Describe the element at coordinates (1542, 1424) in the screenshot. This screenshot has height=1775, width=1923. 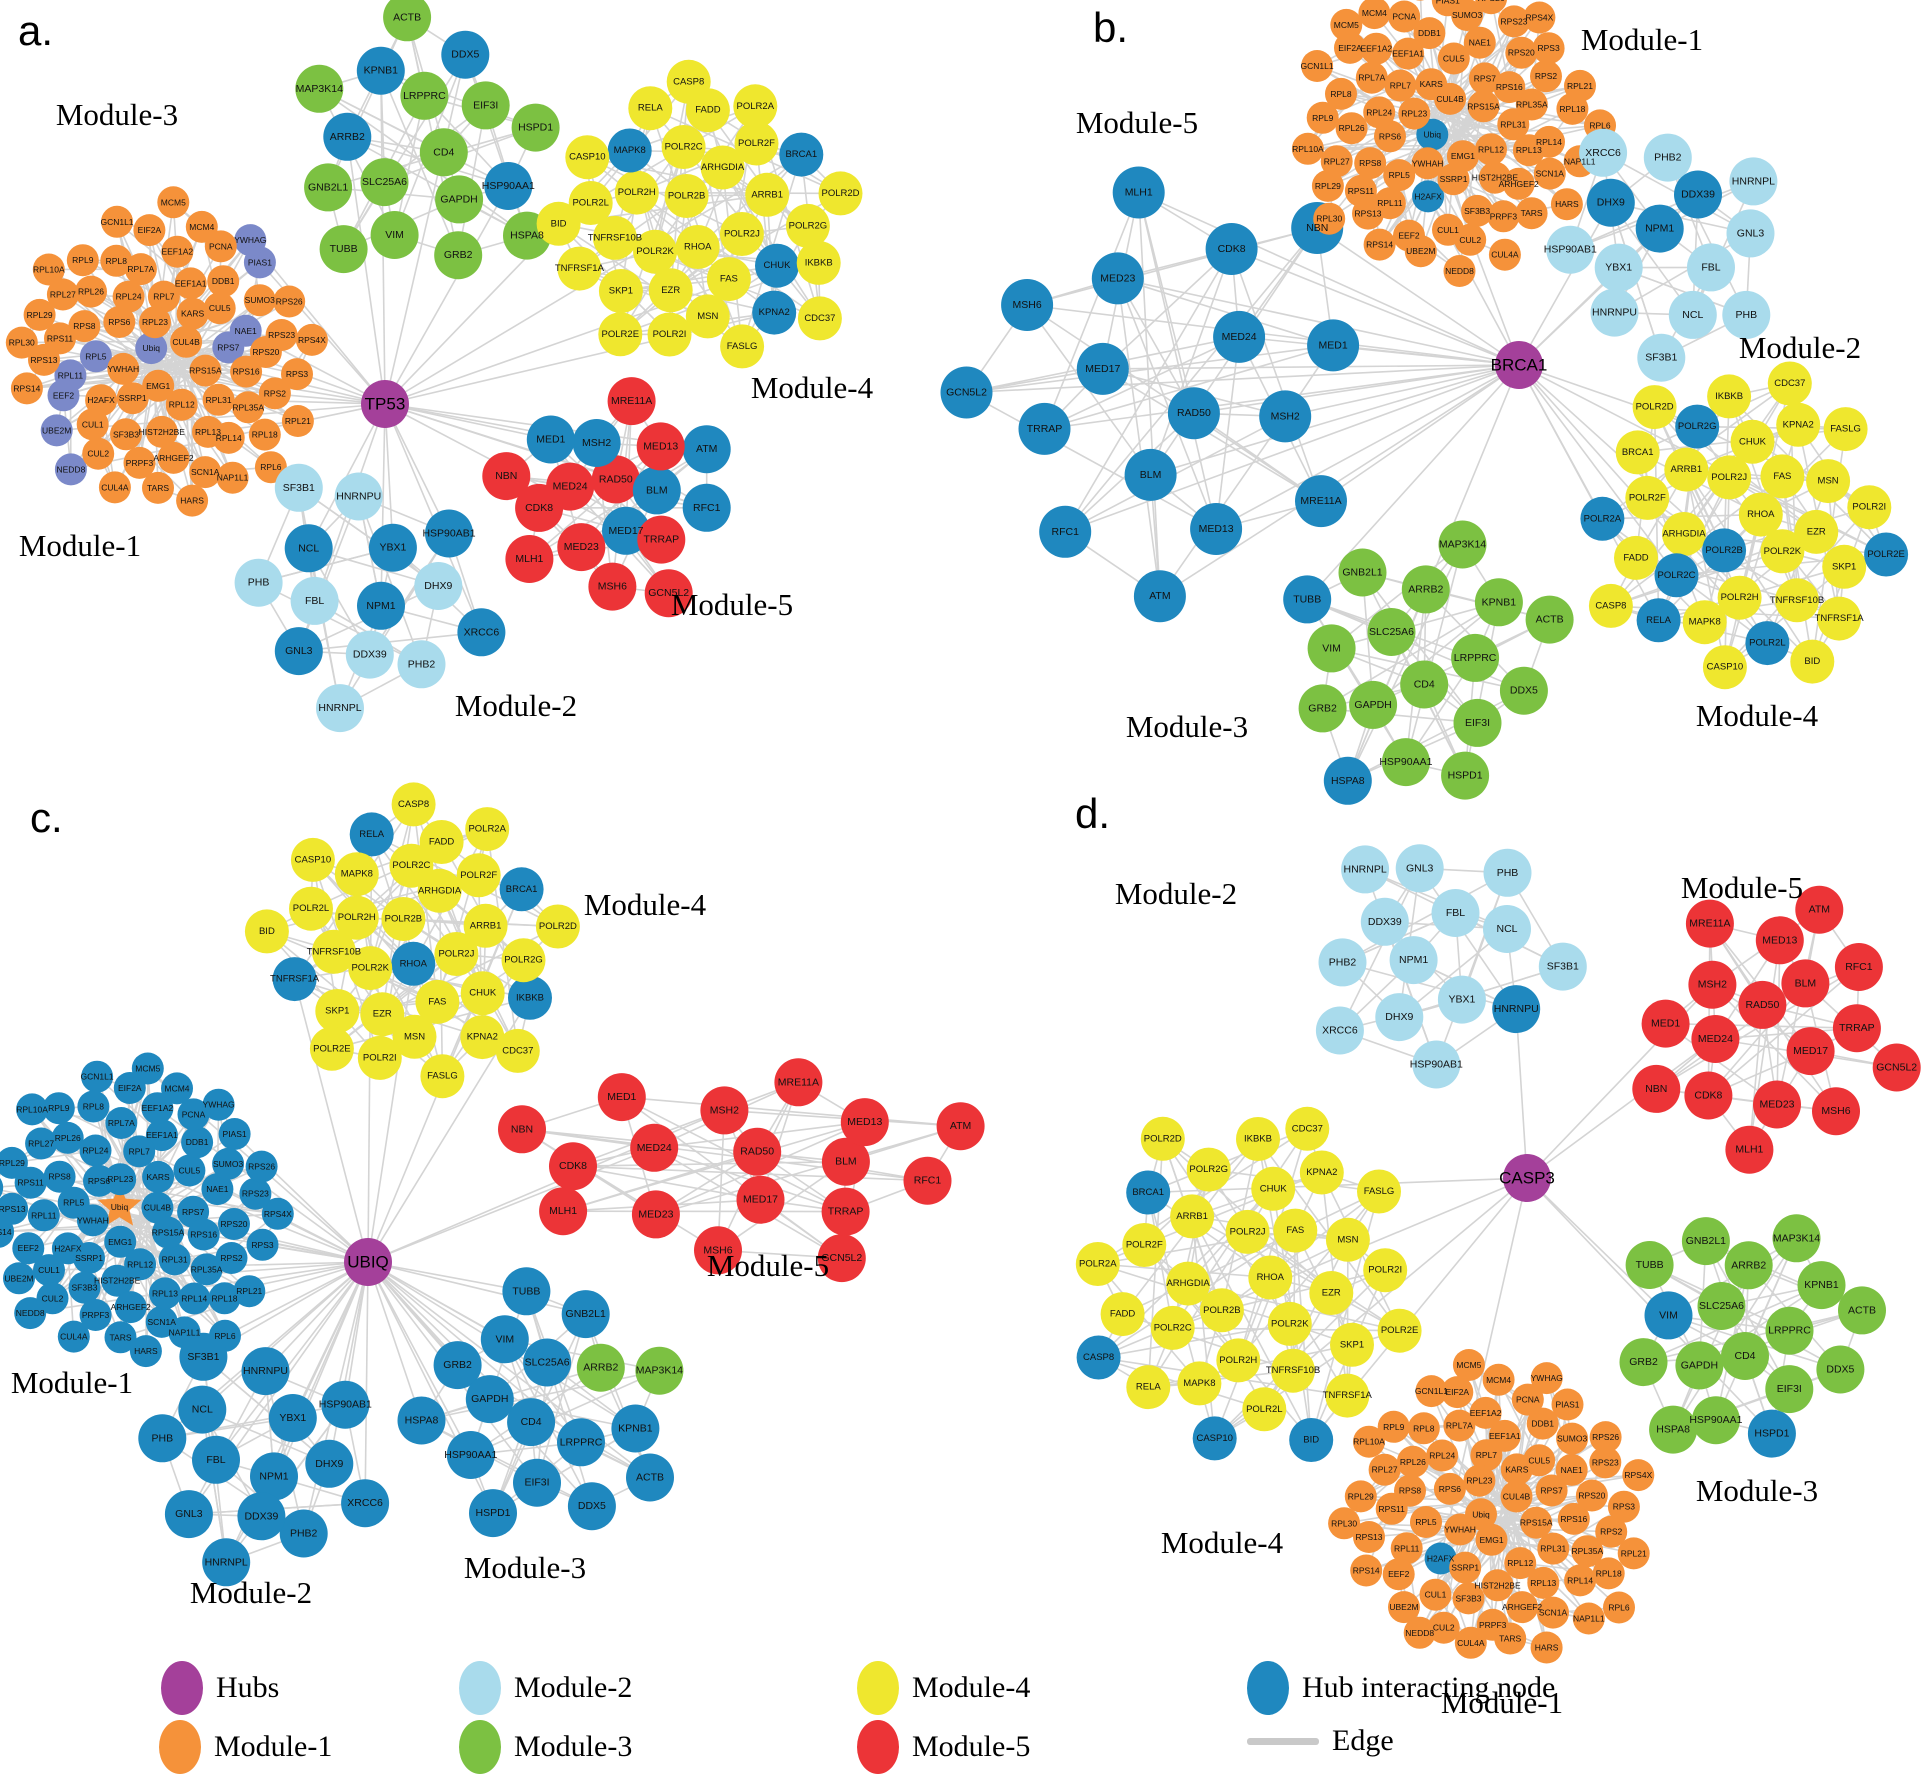
I see `node-label: DDB1` at that location.